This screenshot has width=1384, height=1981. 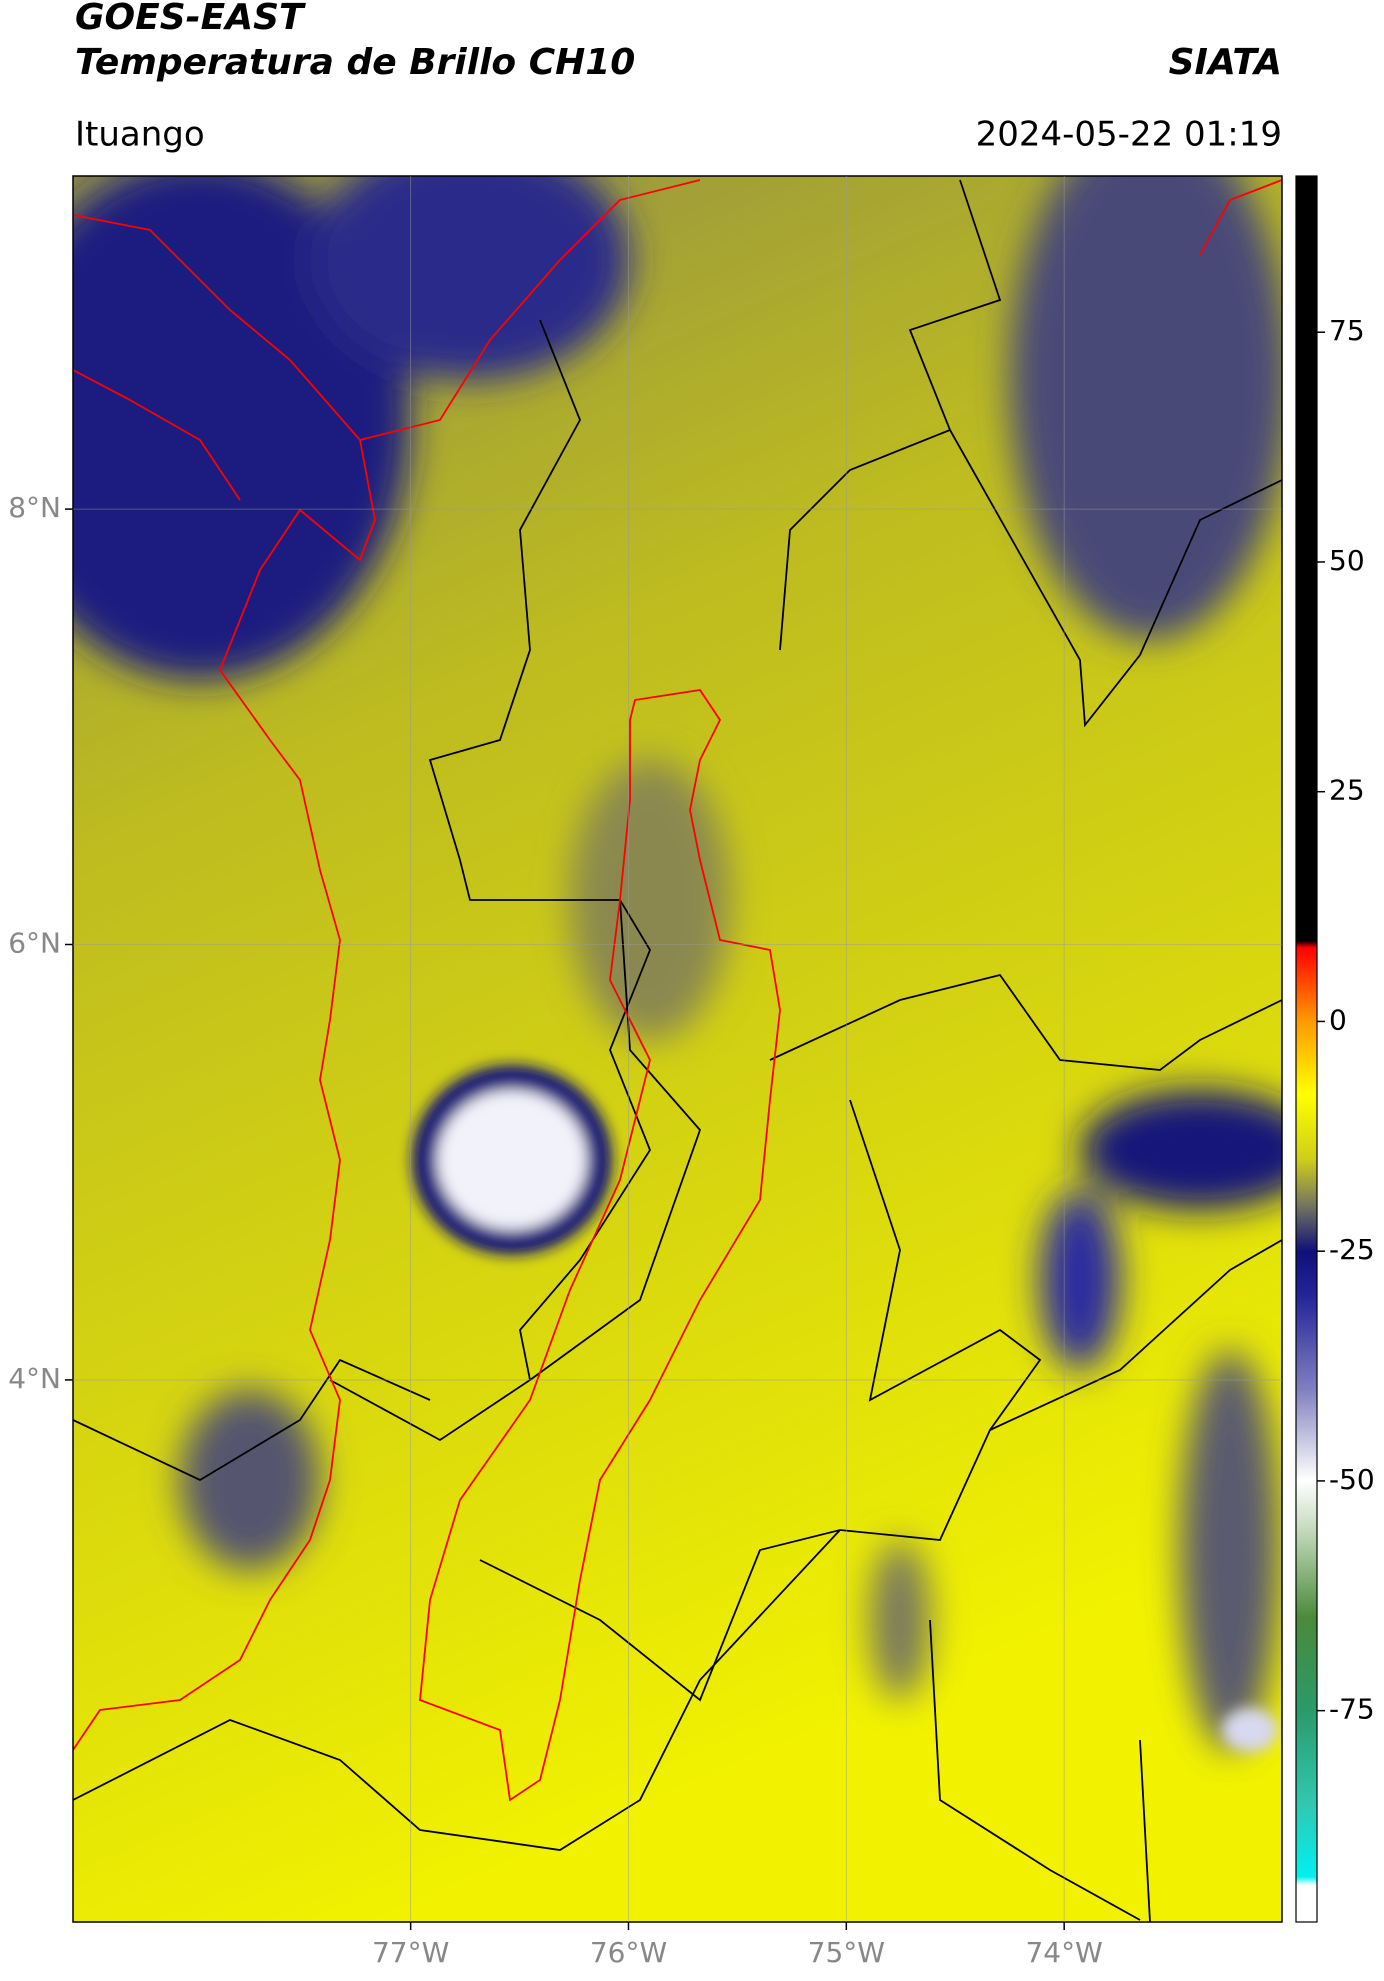 What do you see at coordinates (34, 507) in the screenshot?
I see `y-tick-label: 8°N` at bounding box center [34, 507].